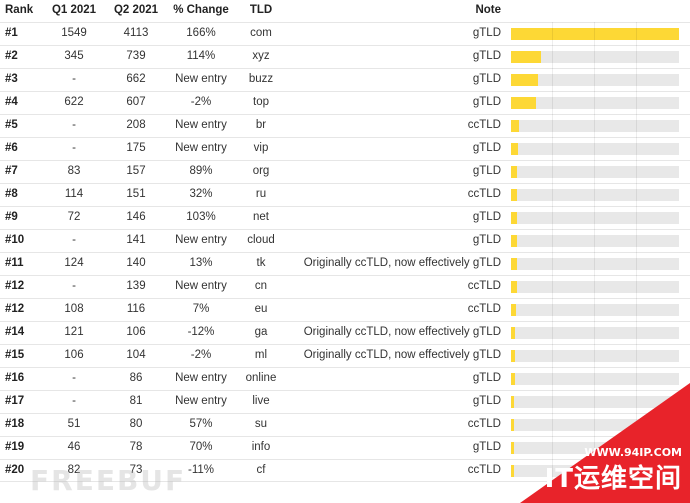  Describe the element at coordinates (201, 10) in the screenshot. I see `header-pct-change: % Change` at that location.